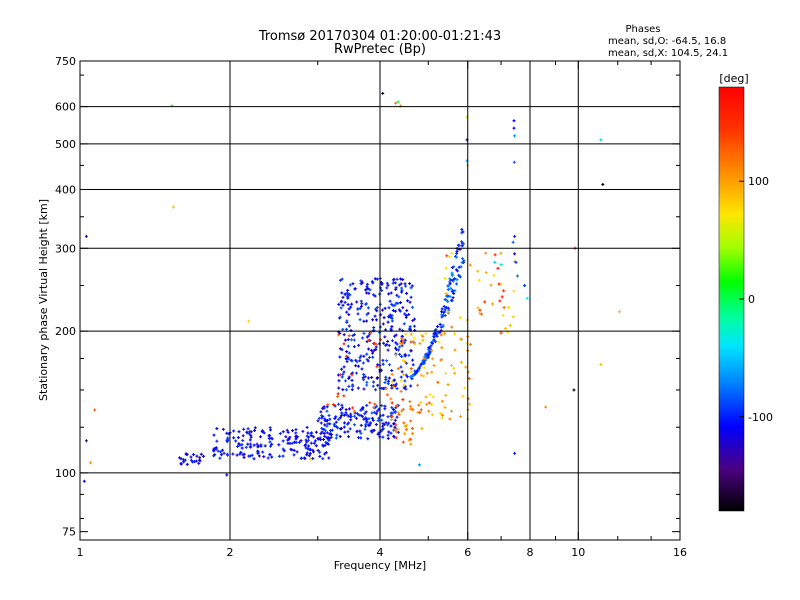  I want to click on chart-title: Tromsø 20170304 01:20:00-01:21:43, so click(379, 36).